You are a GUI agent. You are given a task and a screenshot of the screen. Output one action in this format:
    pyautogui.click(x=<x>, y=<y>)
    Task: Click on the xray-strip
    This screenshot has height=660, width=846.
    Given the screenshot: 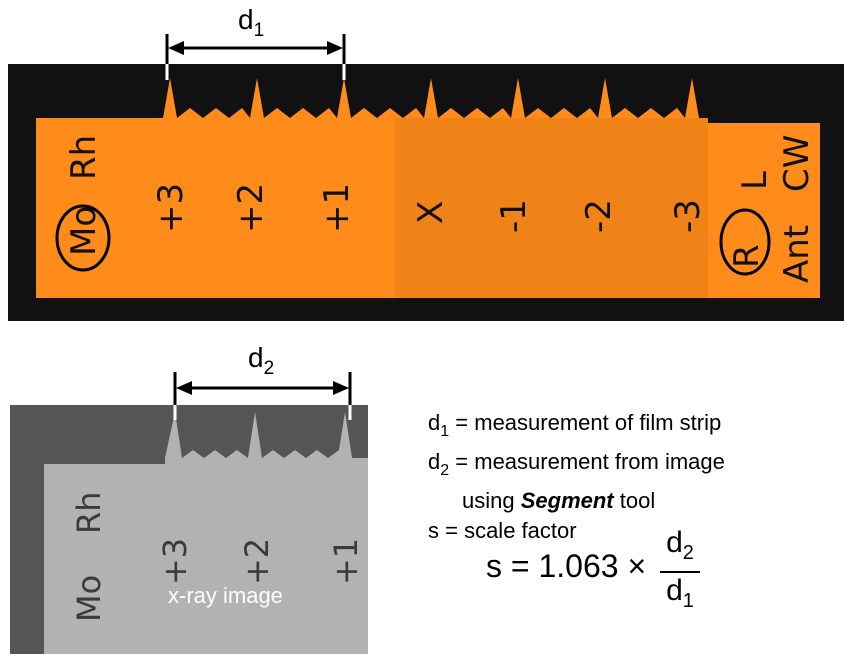 What is the action you would take?
    pyautogui.click(x=206, y=533)
    